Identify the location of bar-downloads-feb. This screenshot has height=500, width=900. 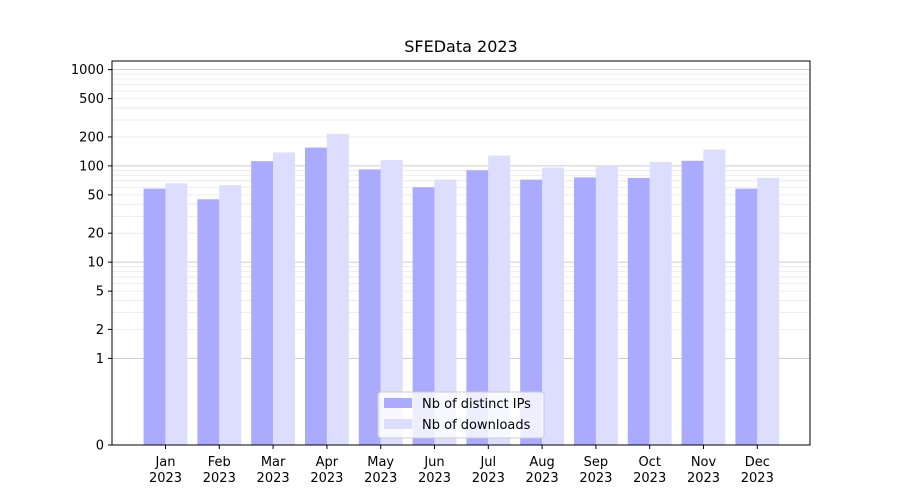
(230, 315).